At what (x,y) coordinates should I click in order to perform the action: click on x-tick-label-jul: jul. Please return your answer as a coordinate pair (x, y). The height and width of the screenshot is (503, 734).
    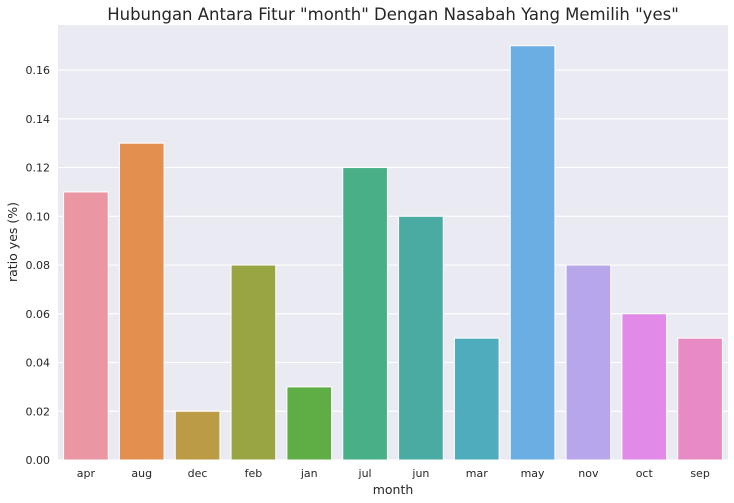
    Looking at the image, I should click on (365, 473).